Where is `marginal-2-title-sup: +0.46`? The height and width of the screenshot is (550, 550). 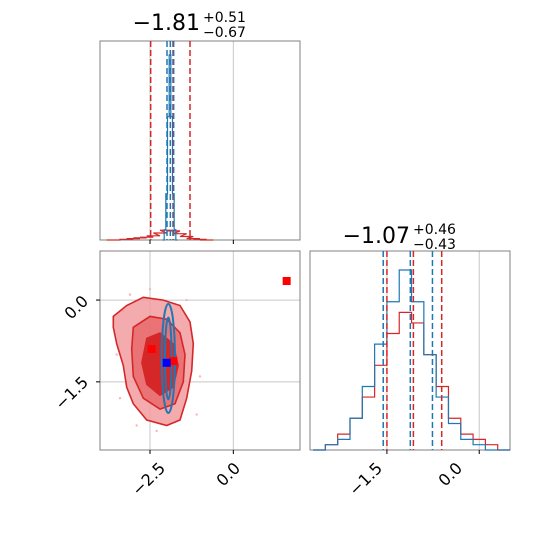
marginal-2-title-sup: +0.46 is located at coordinates (434, 230).